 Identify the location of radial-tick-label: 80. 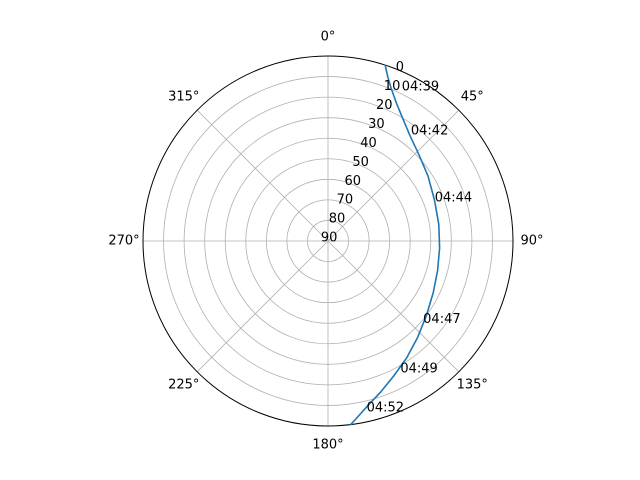
(337, 219).